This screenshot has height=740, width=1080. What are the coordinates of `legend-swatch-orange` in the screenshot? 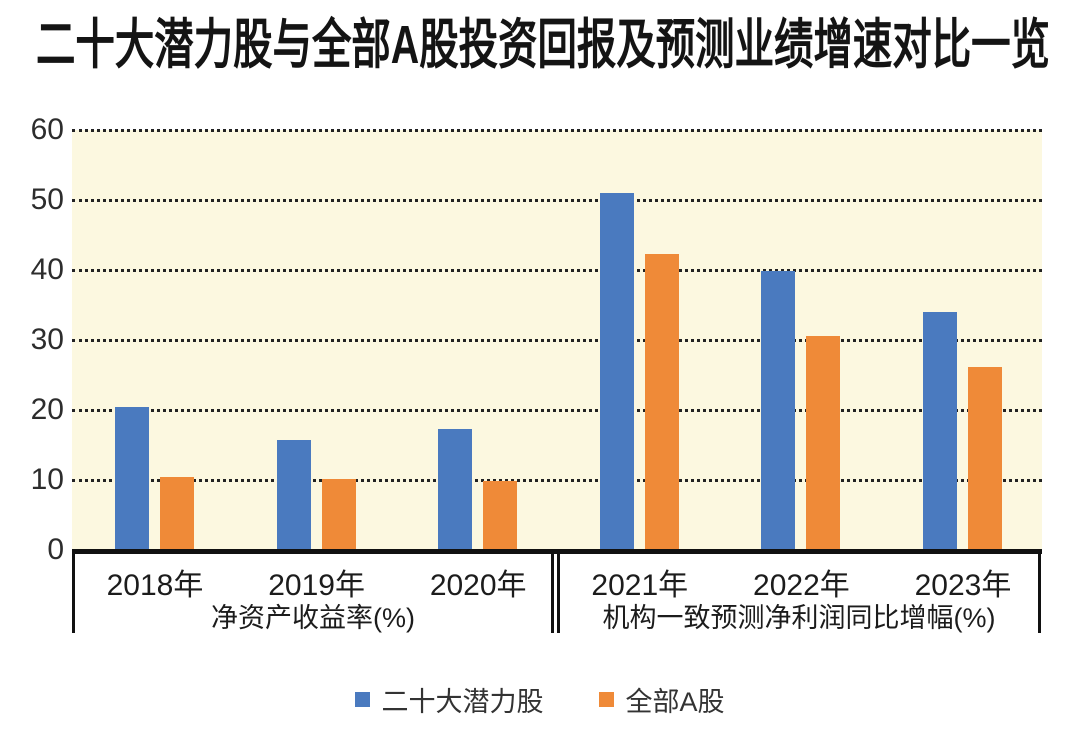 It's located at (607, 699).